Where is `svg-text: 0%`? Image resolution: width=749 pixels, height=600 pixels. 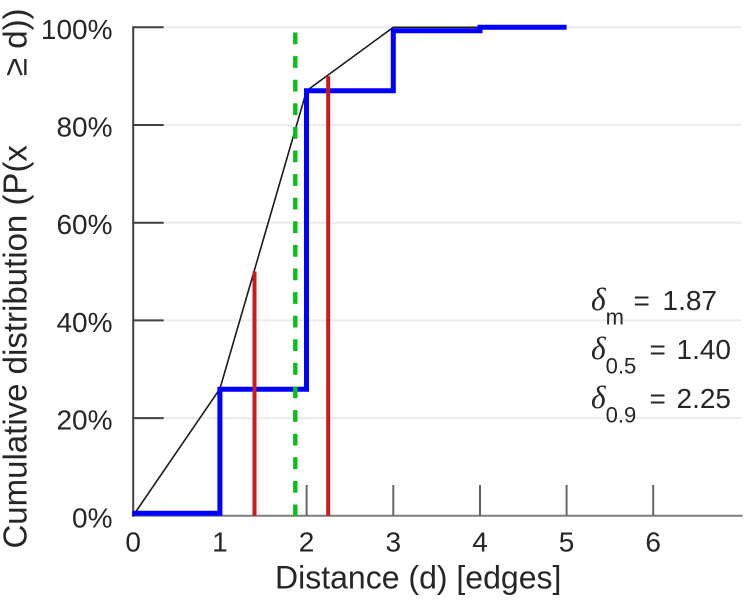 svg-text: 0% is located at coordinates (92, 517).